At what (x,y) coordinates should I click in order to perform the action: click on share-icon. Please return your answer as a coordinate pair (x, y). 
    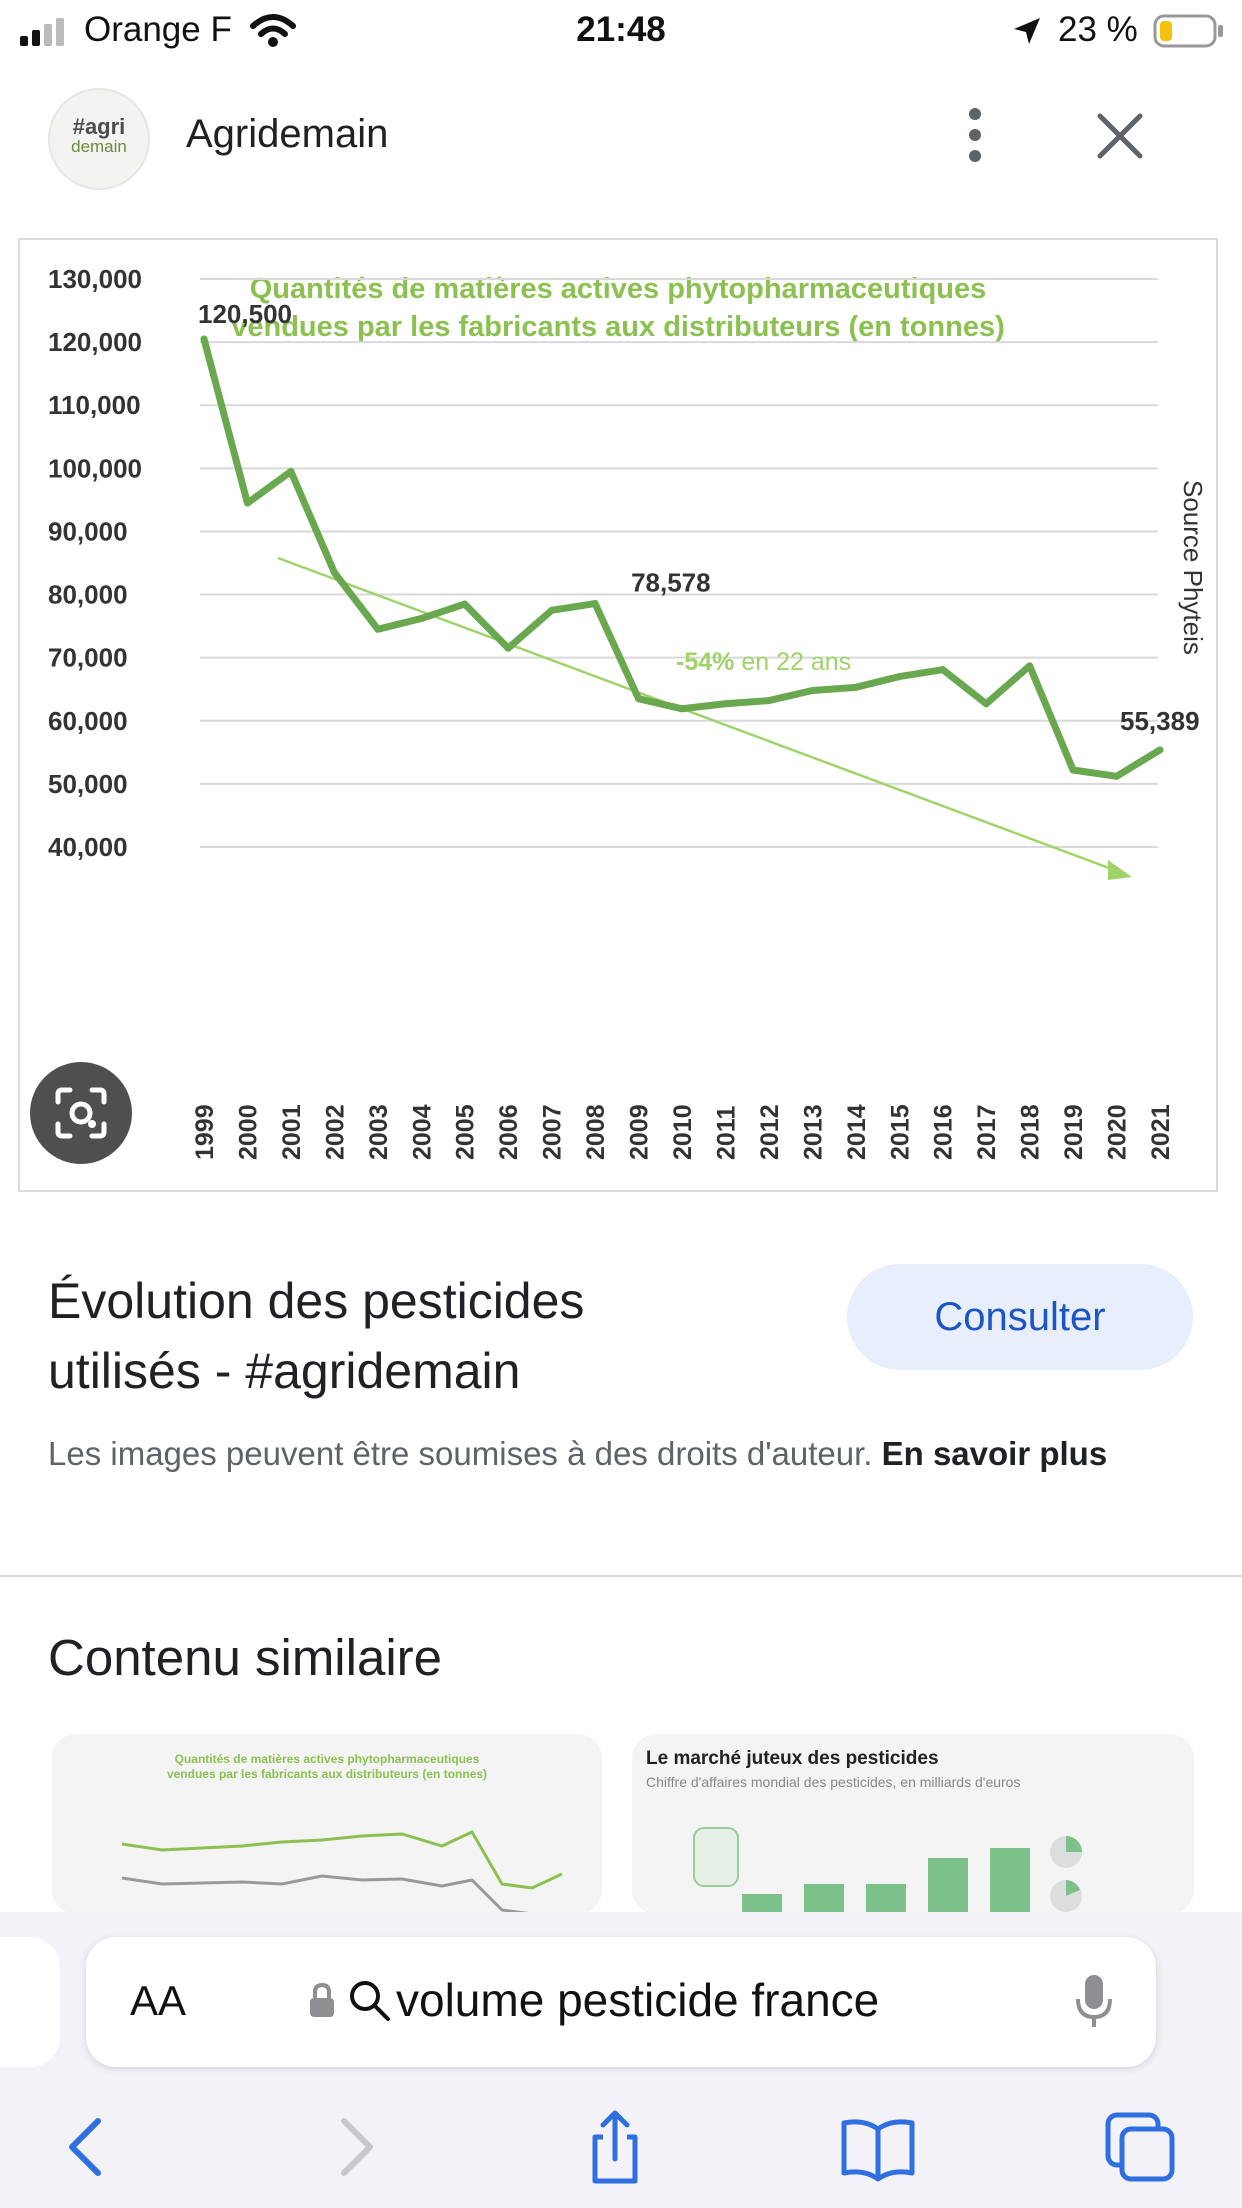
    Looking at the image, I should click on (615, 2147).